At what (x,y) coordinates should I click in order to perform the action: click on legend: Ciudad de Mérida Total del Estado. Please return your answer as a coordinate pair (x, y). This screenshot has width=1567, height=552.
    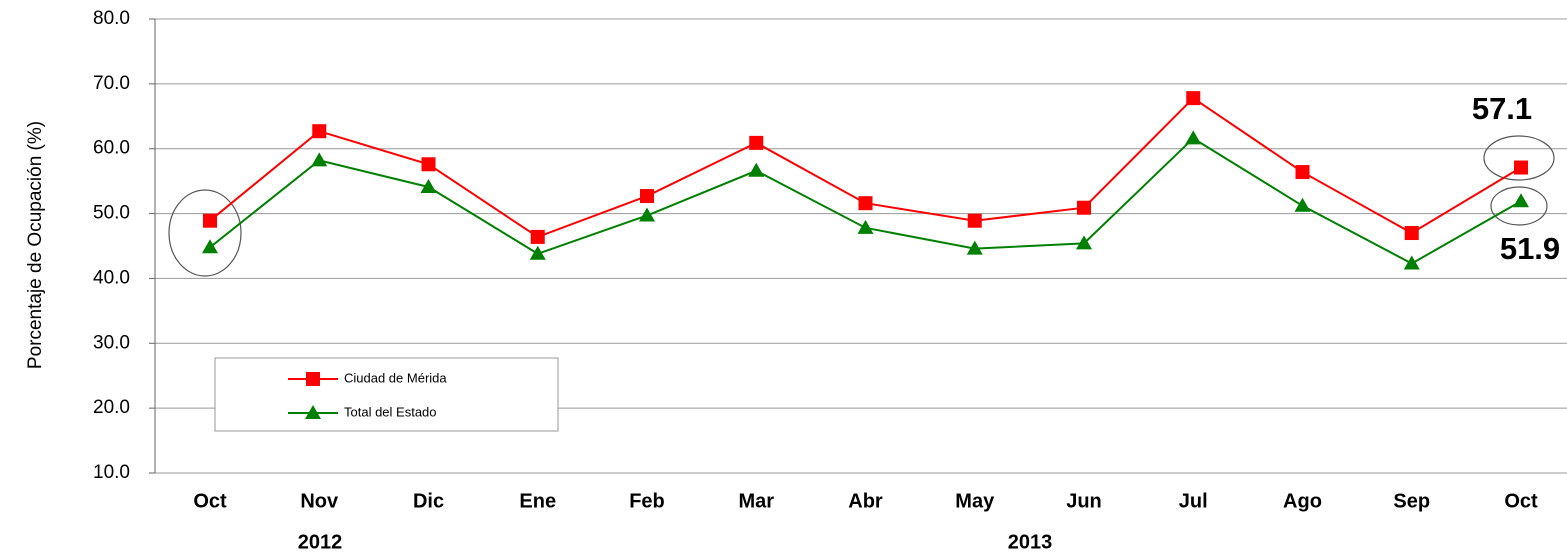
    Looking at the image, I should click on (386, 394).